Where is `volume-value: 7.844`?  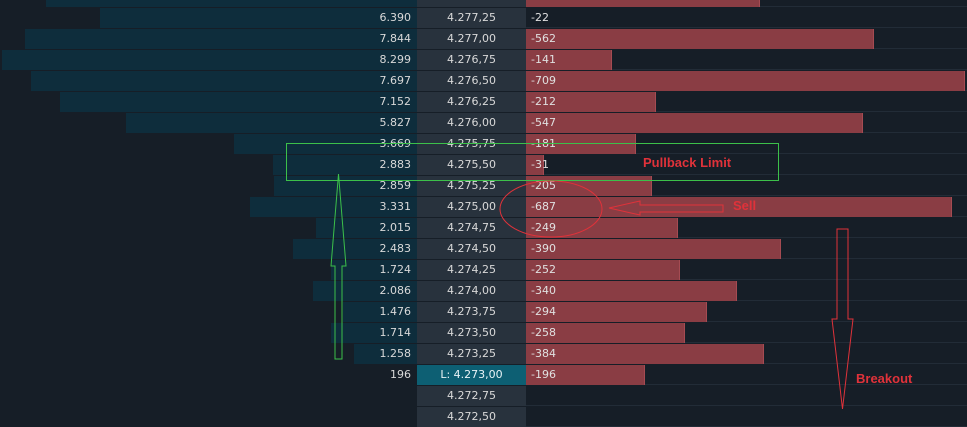 volume-value: 7.844 is located at coordinates (395, 38).